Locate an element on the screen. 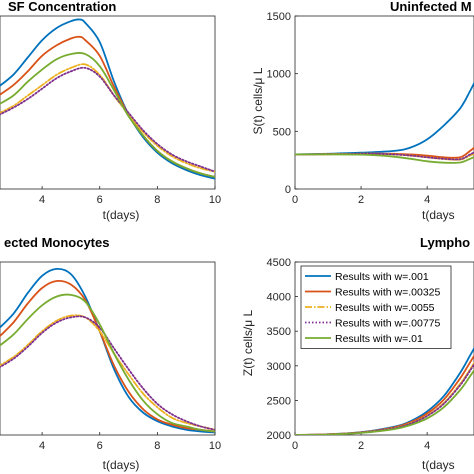 This screenshot has height=474, width=474. y-tick-label: 1000 is located at coordinates (279, 75).